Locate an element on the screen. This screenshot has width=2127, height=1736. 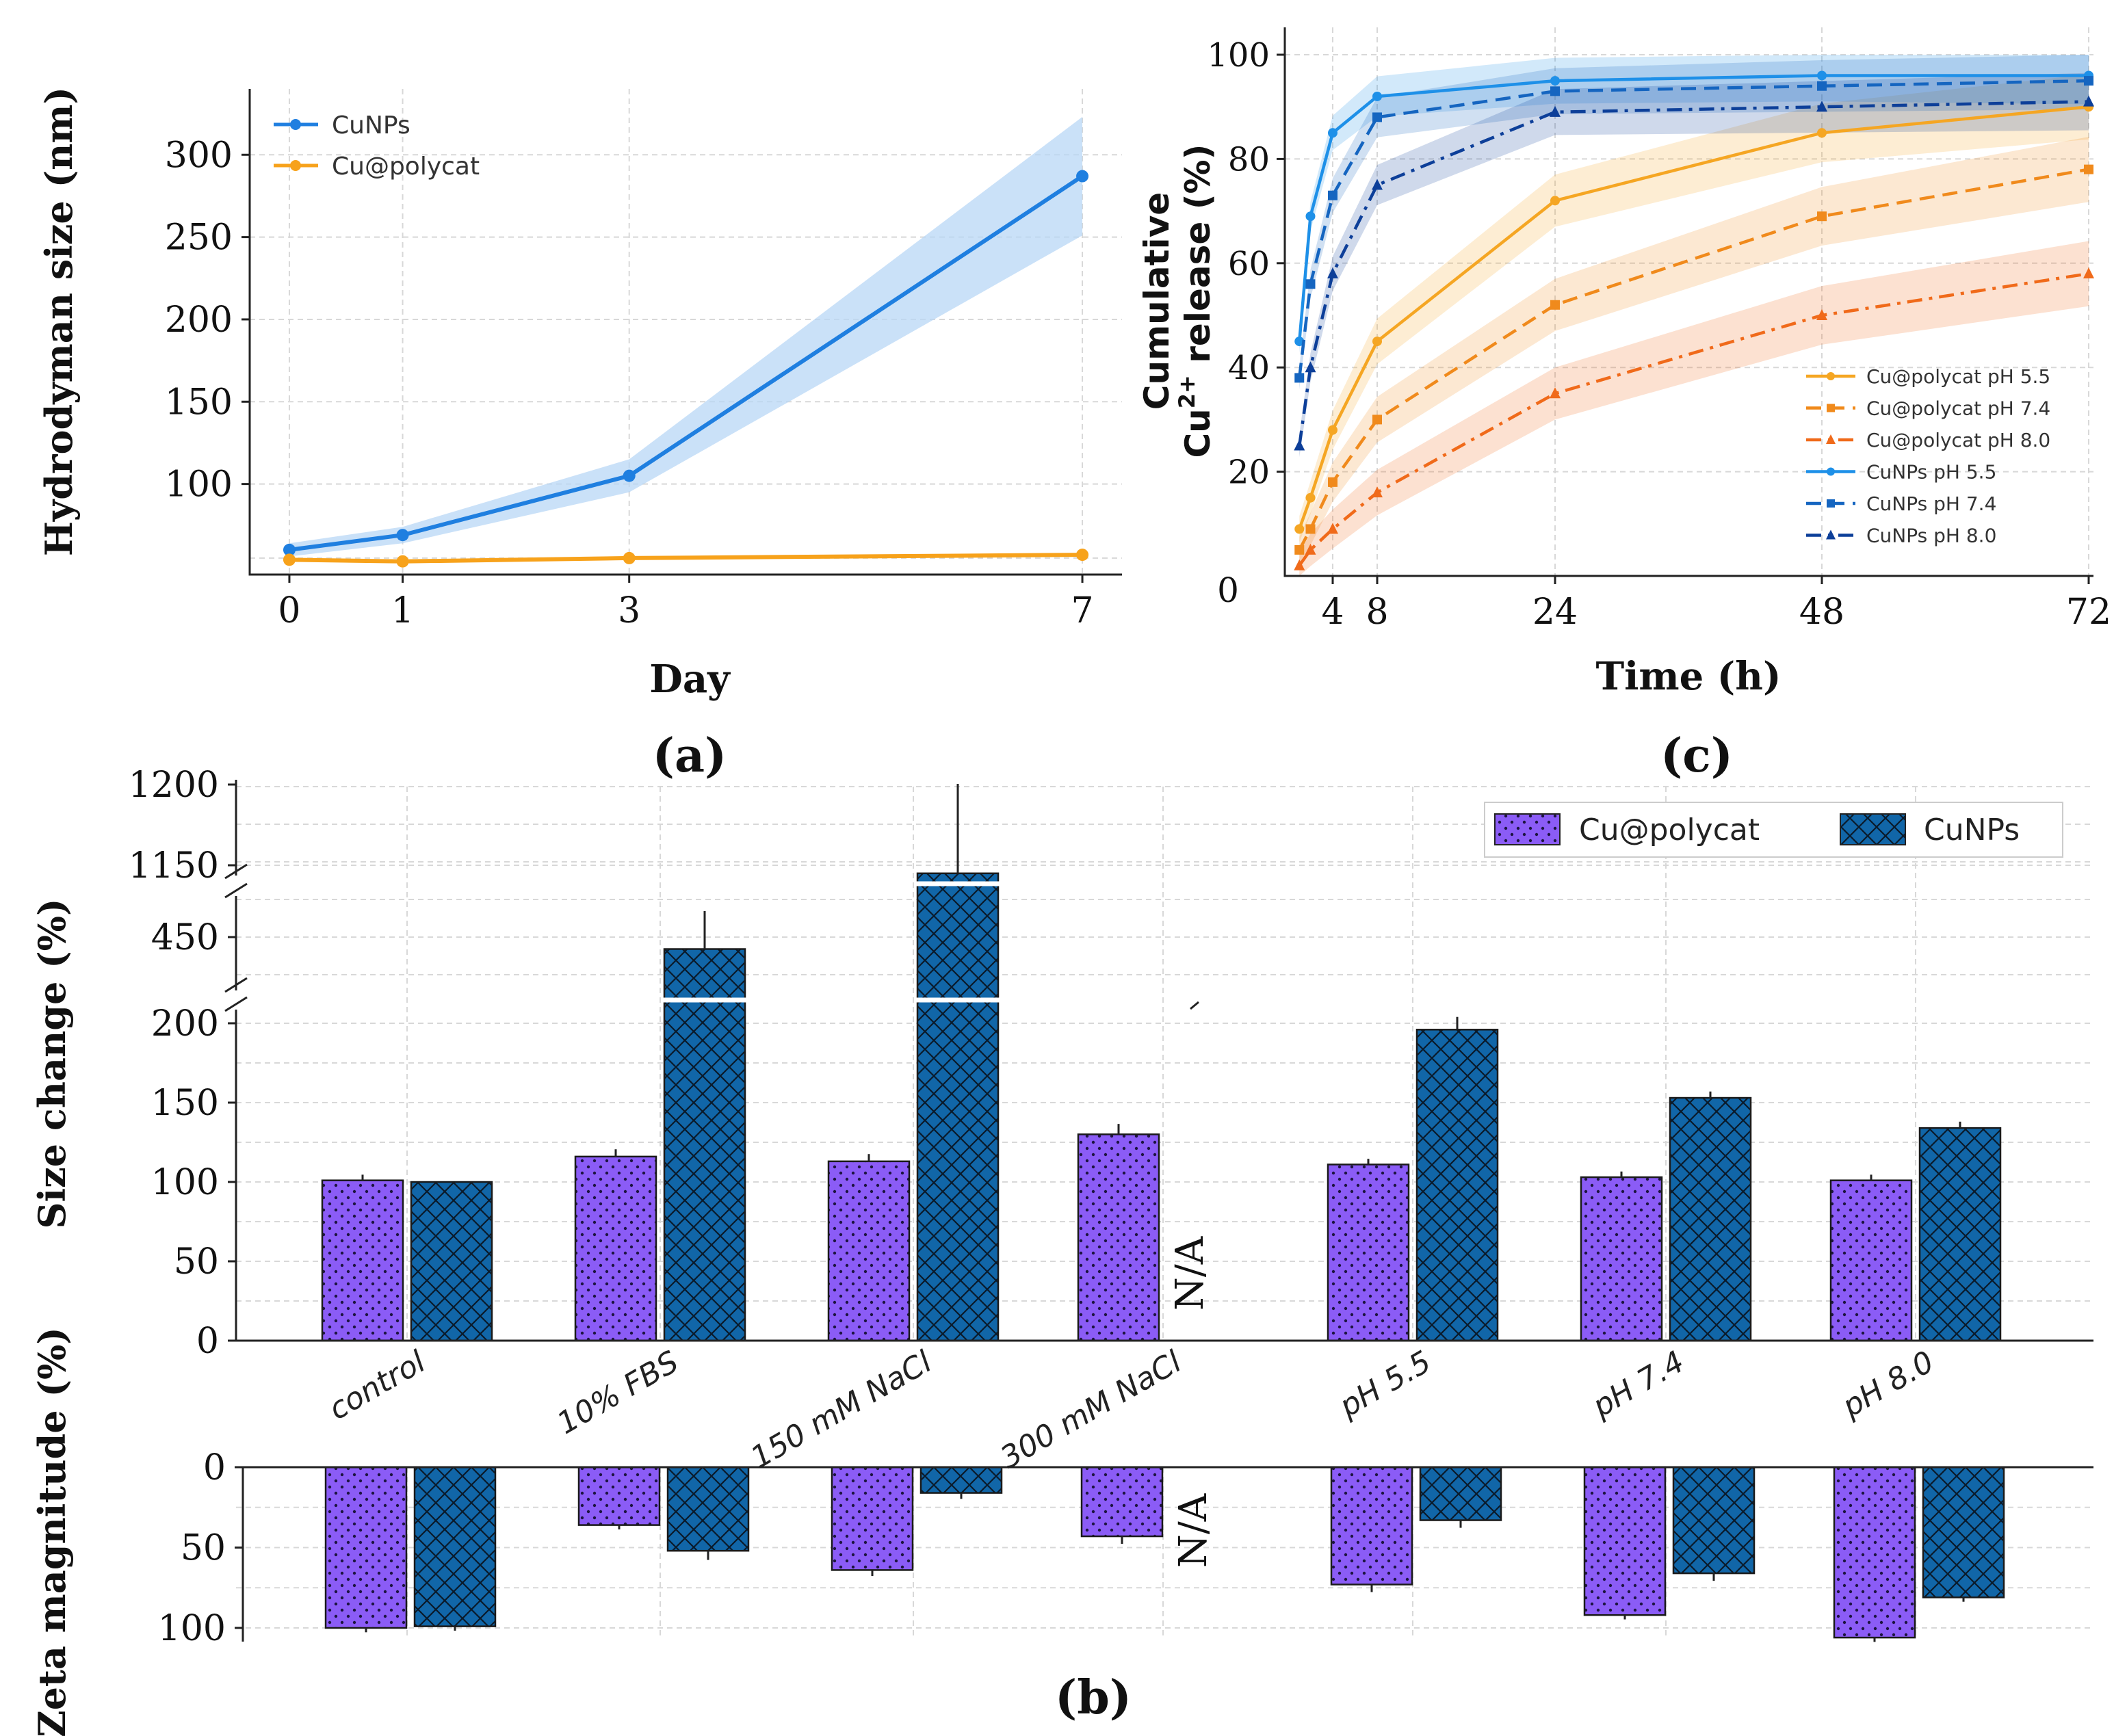
panel-b-ytick-label: 50 is located at coordinates (196, 1262).